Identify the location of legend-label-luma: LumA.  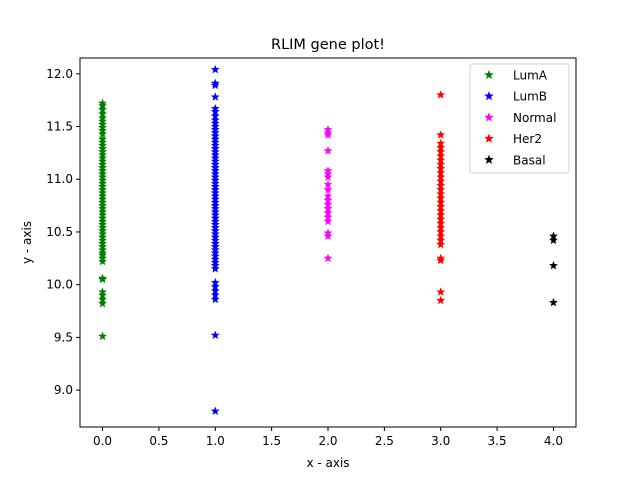
(530, 76).